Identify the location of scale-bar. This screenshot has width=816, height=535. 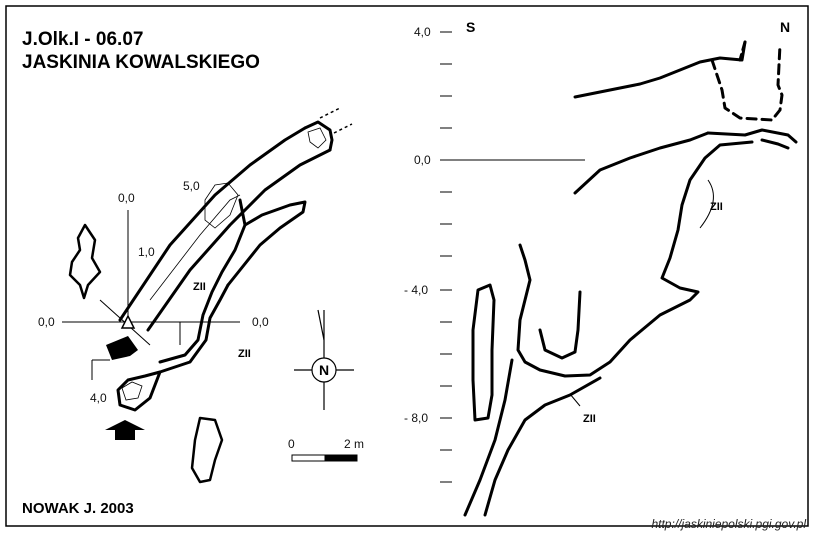
(324, 458).